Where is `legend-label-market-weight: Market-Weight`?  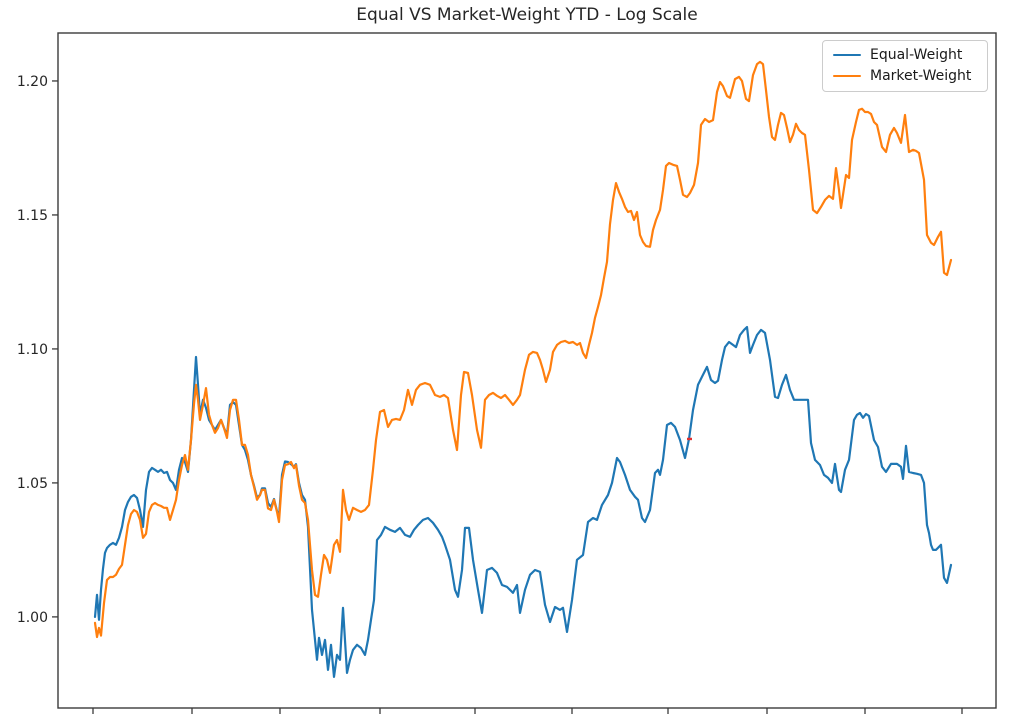 legend-label-market-weight: Market-Weight is located at coordinates (921, 76).